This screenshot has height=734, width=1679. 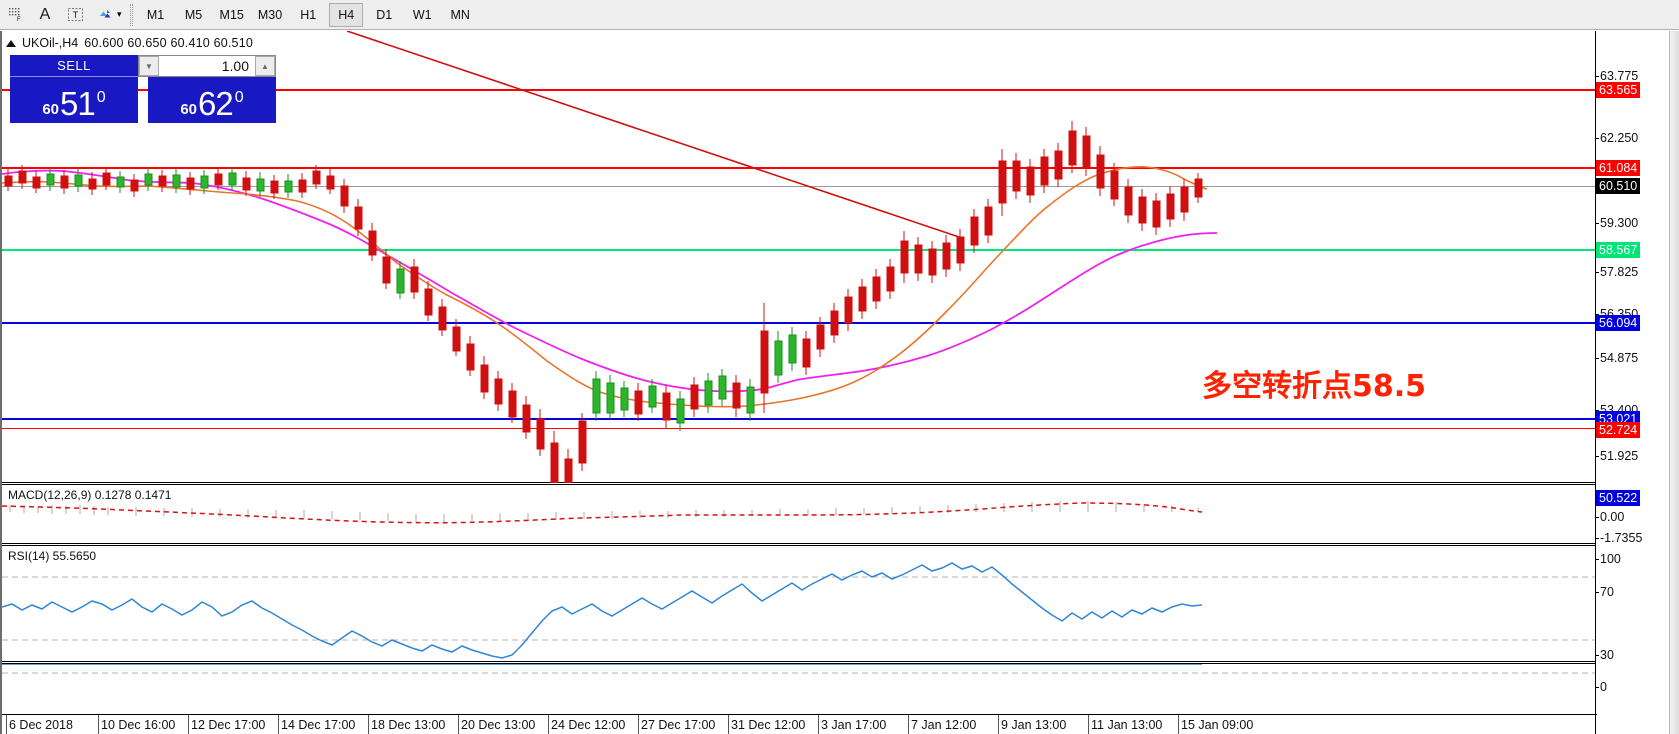 What do you see at coordinates (216, 103) in the screenshot?
I see `buy-price-main: 62` at bounding box center [216, 103].